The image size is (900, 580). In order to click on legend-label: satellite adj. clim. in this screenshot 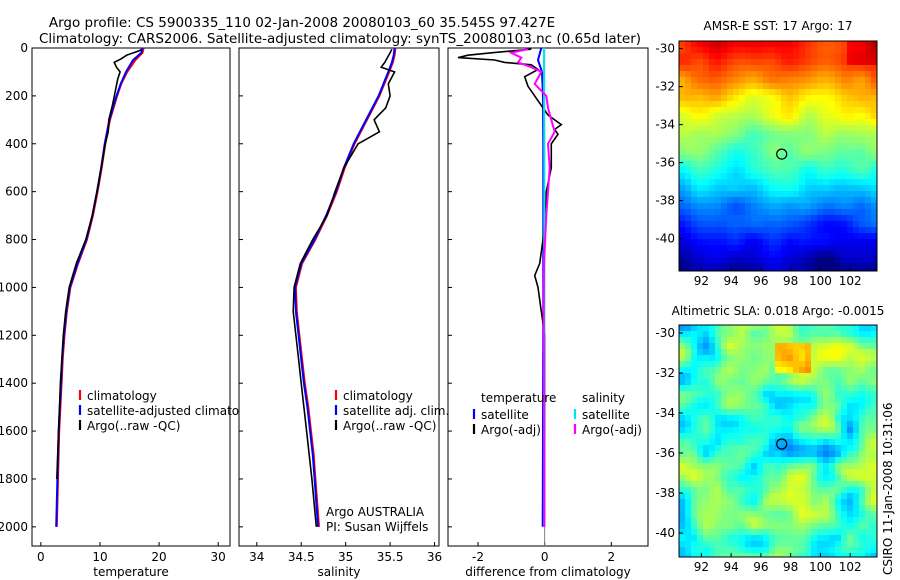, I will do `click(396, 411)`.